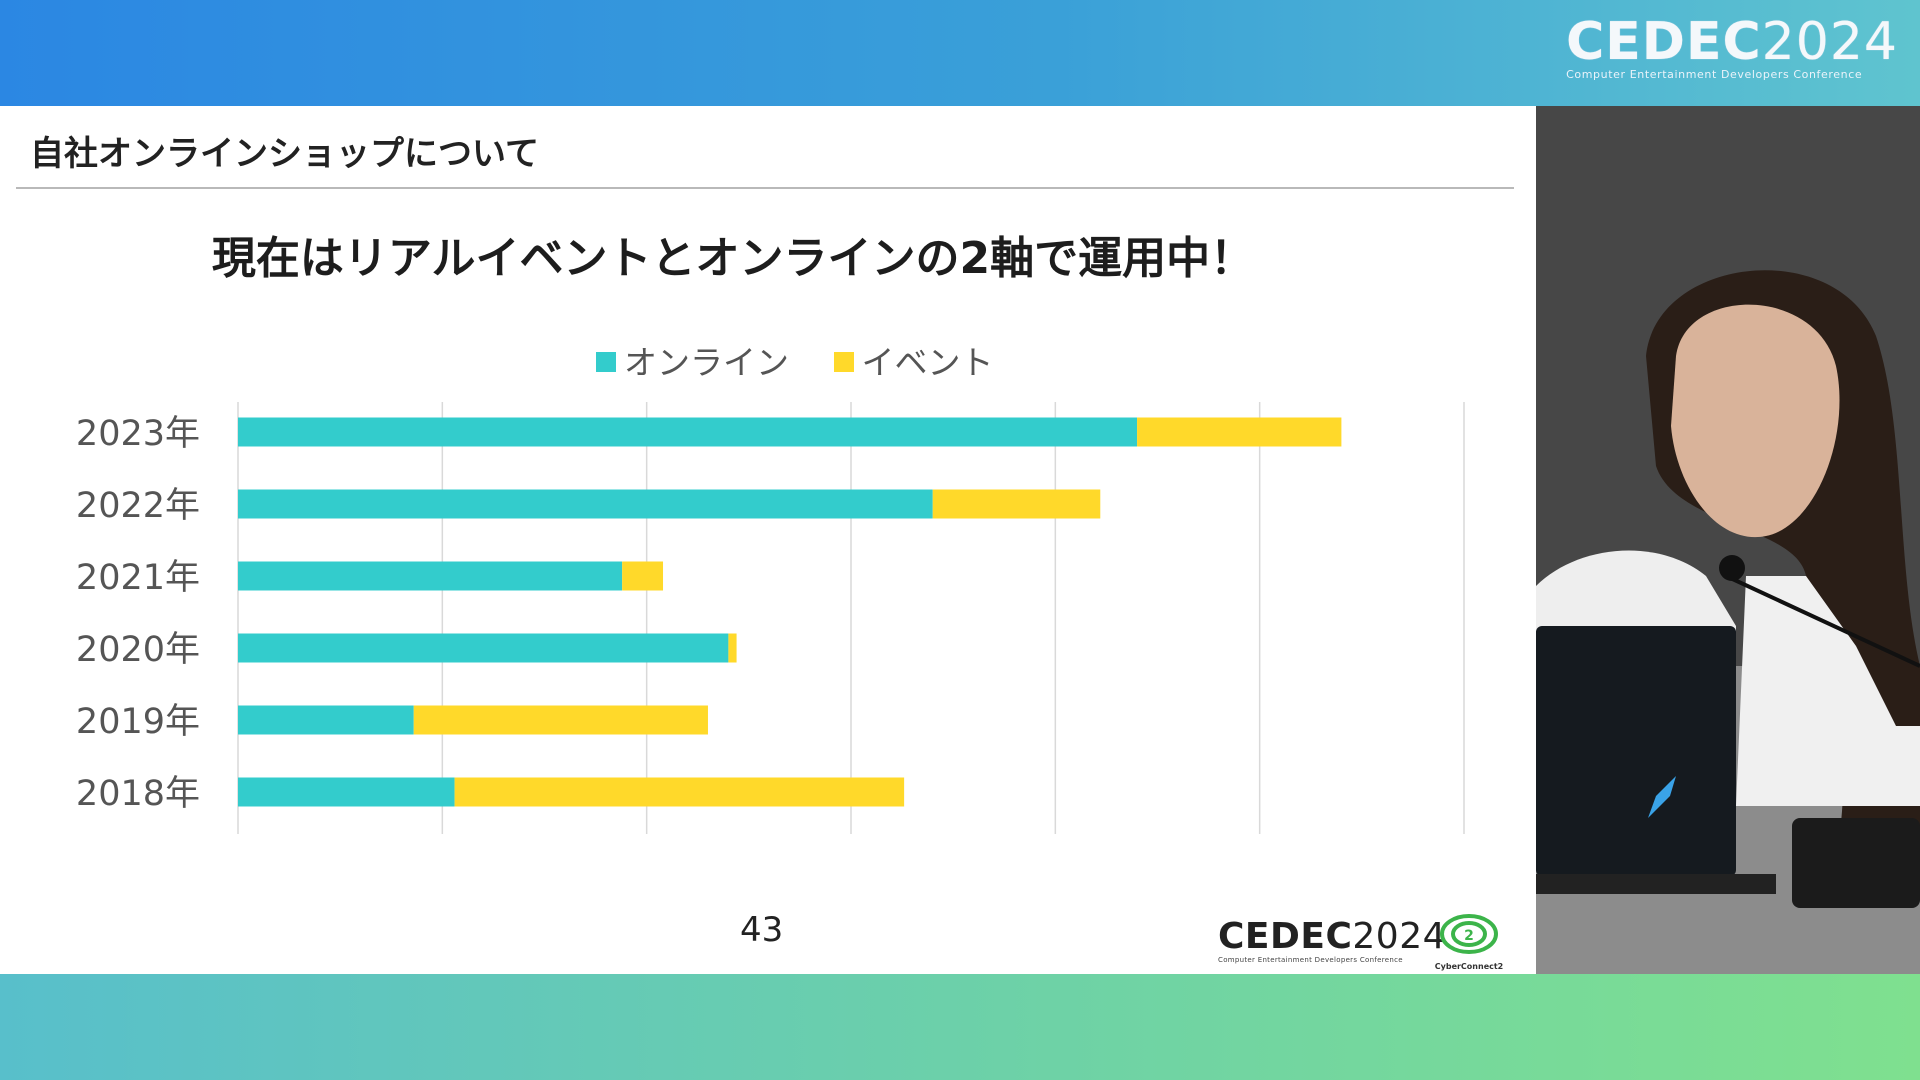 The width and height of the screenshot is (1920, 1080). What do you see at coordinates (284, 154) in the screenshot?
I see `slide-title: 自社オンラインショップについて` at bounding box center [284, 154].